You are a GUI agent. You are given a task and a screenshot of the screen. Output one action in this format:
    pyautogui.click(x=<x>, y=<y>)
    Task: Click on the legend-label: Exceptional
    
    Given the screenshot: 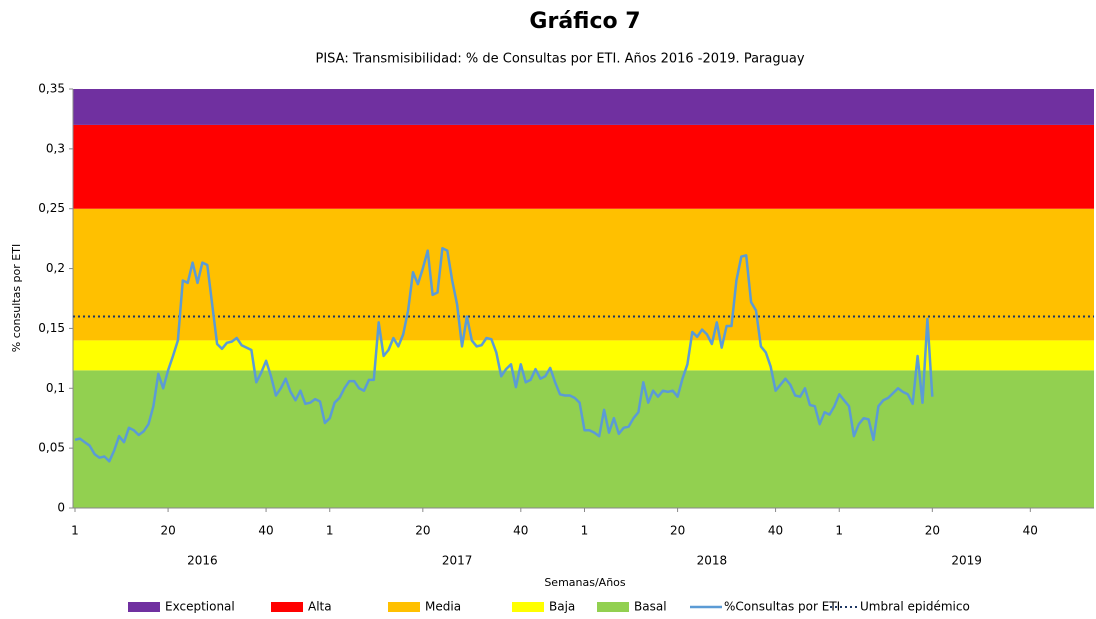 What is the action you would take?
    pyautogui.click(x=200, y=607)
    